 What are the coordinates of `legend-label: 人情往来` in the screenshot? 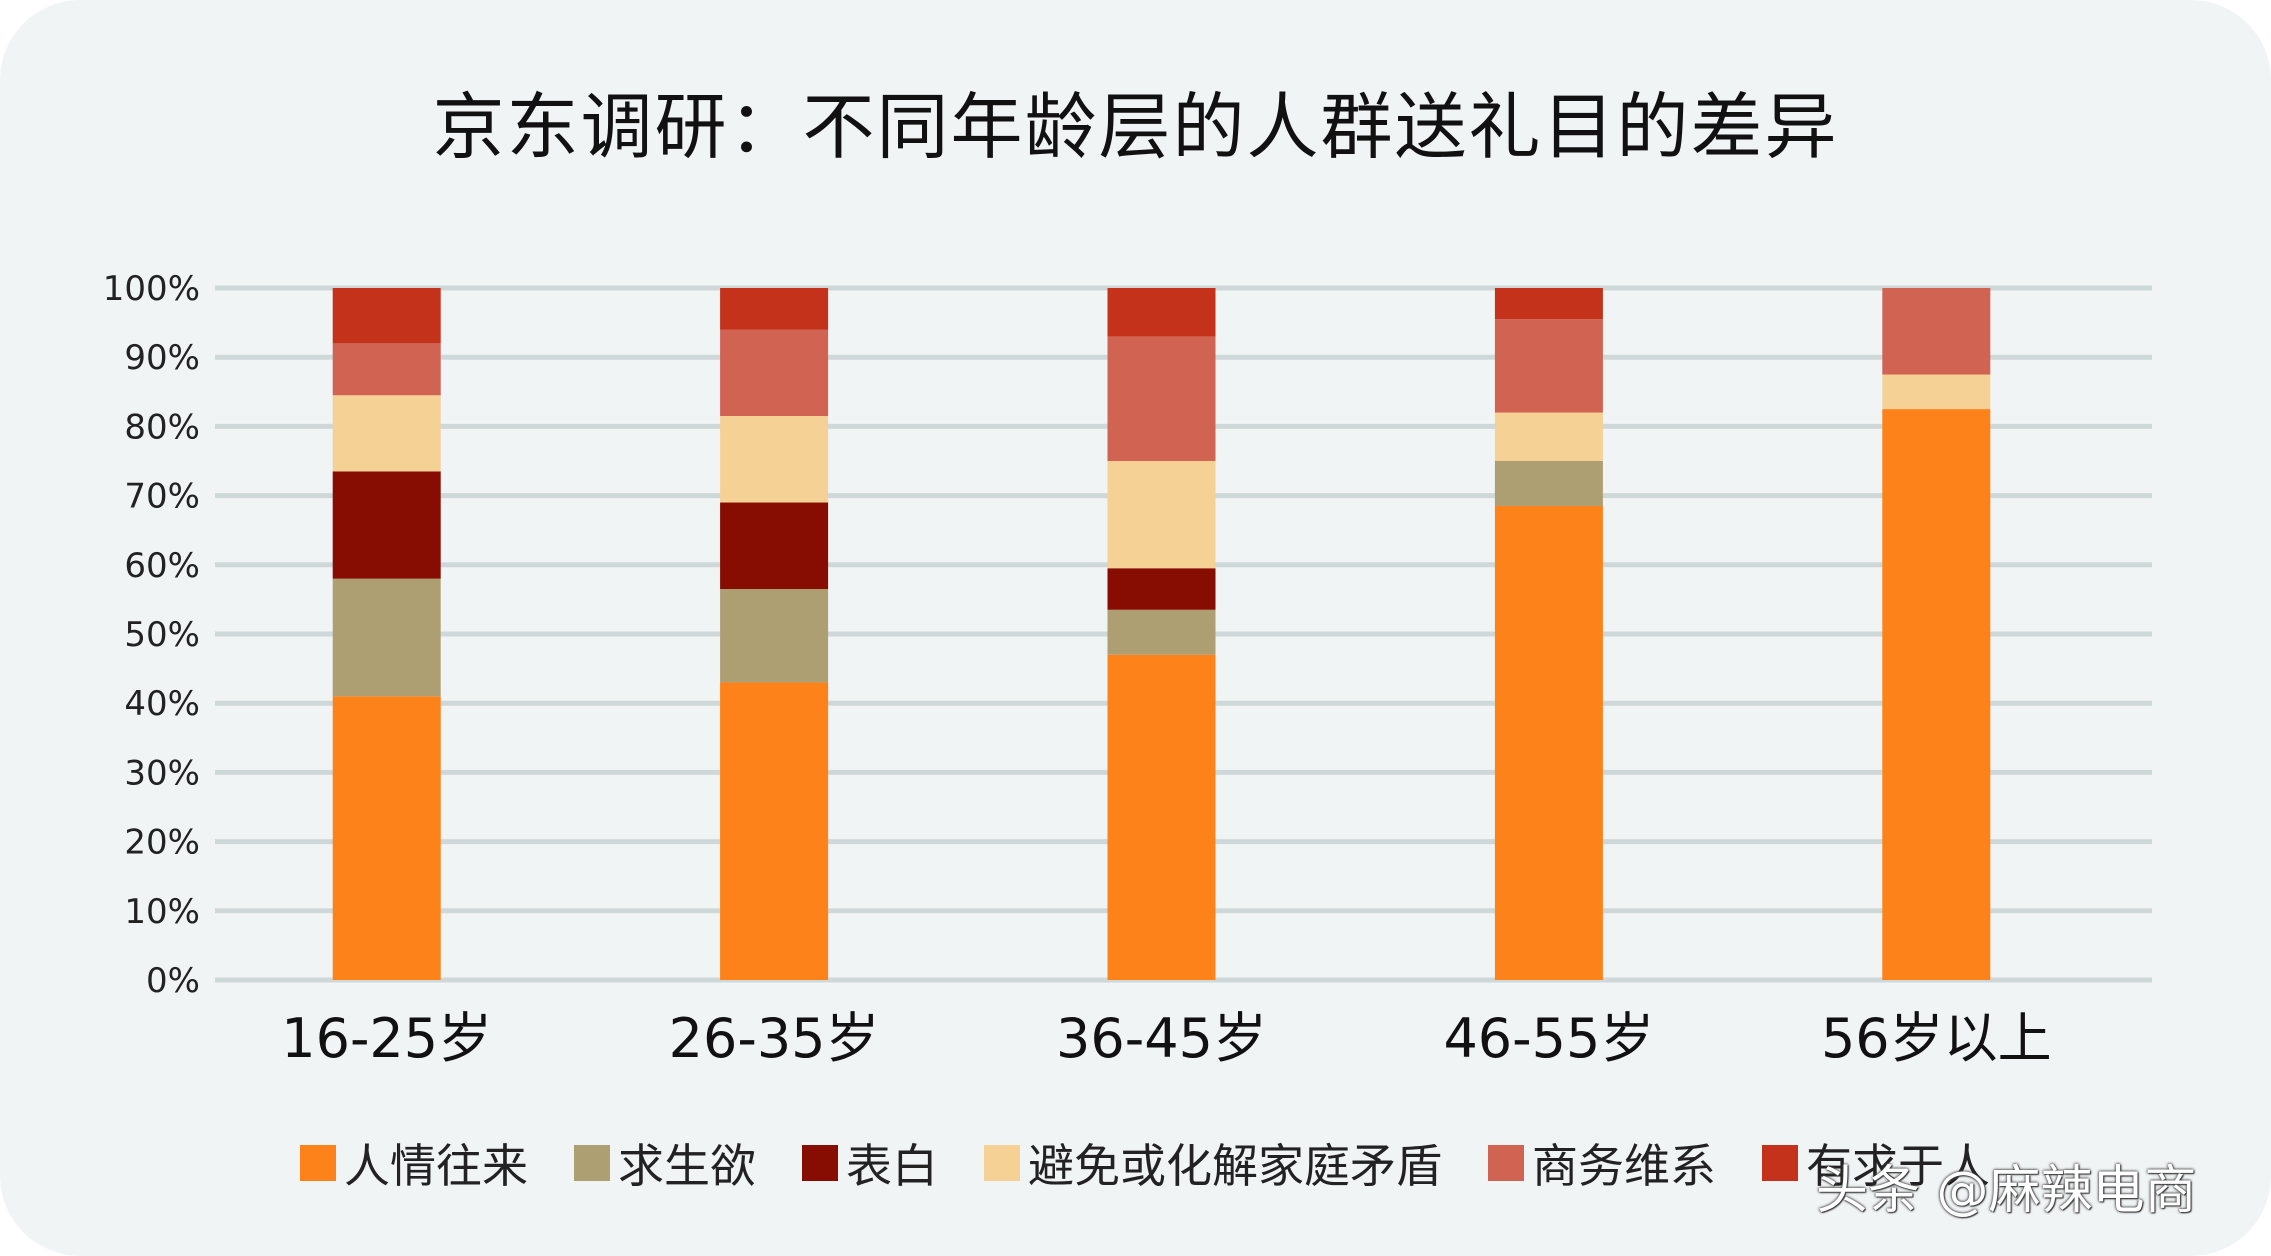 It's located at (436, 1166).